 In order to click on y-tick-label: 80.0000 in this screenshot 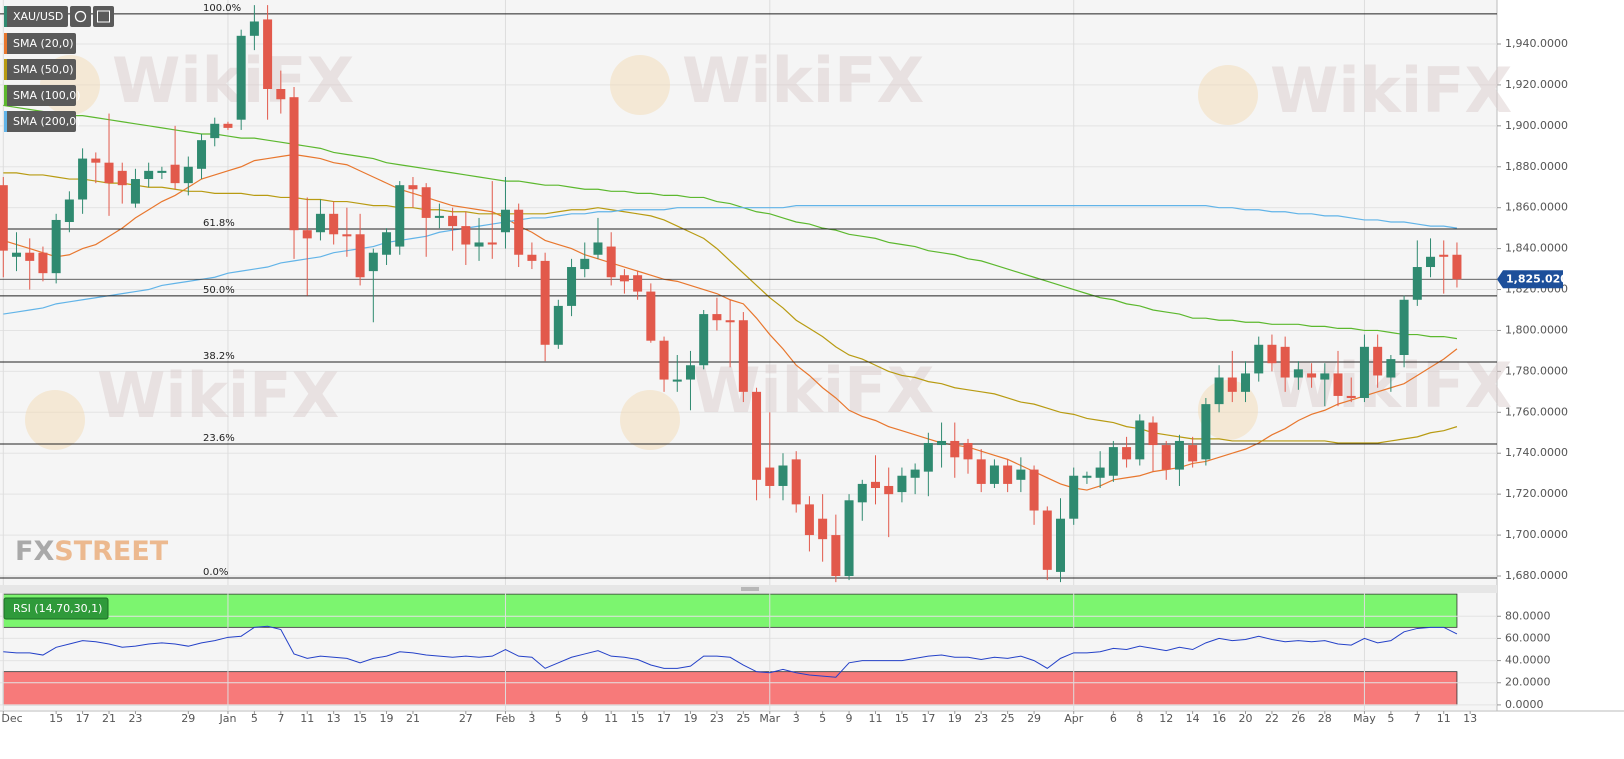, I will do `click(1528, 615)`.